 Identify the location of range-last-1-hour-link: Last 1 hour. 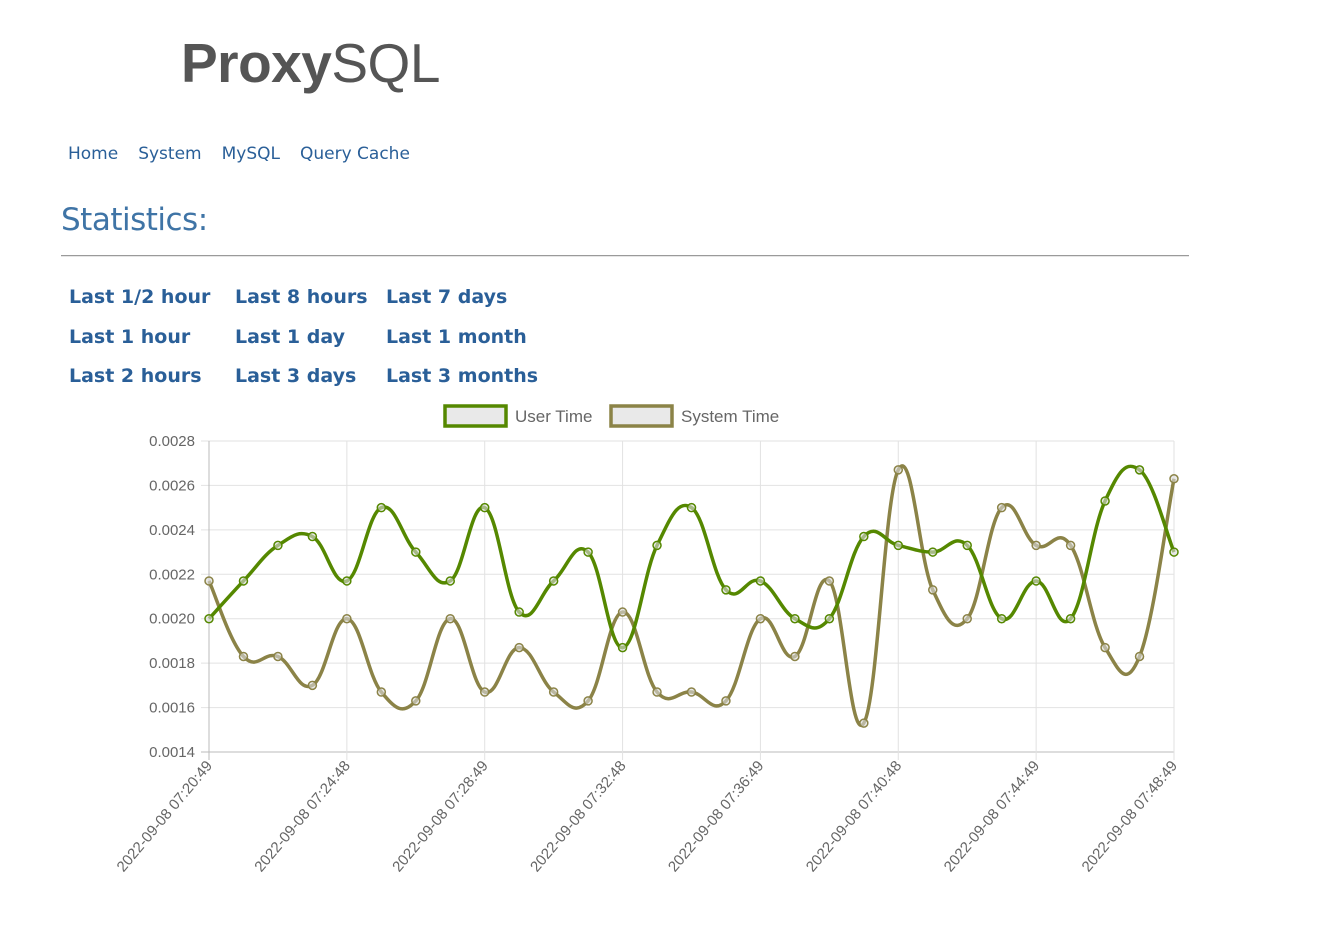
(130, 337).